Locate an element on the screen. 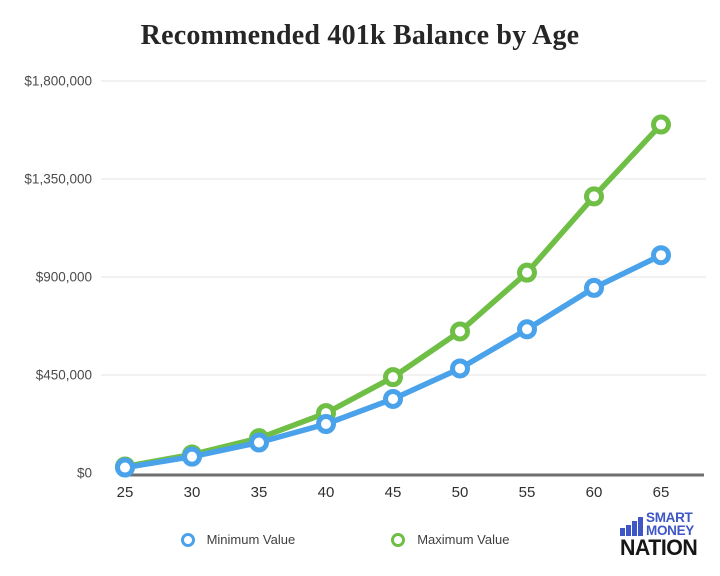 The image size is (720, 576). smart-money-nation-logo: SMART MONEY NATION is located at coordinates (668, 535).